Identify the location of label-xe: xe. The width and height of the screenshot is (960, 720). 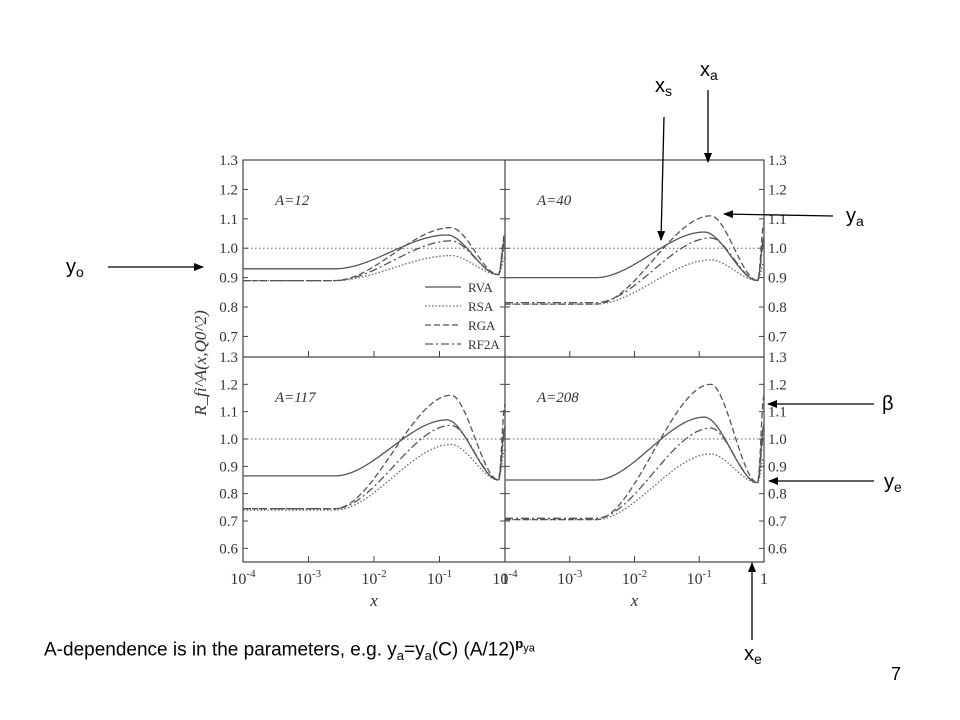
(753, 655).